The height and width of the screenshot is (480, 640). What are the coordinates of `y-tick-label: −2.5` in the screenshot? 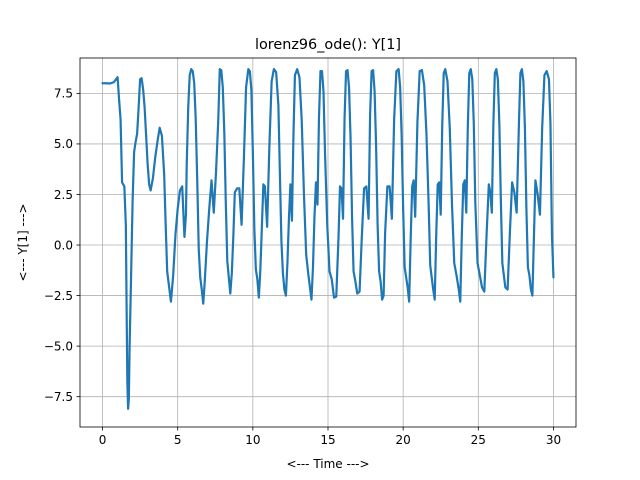 It's located at (58, 296).